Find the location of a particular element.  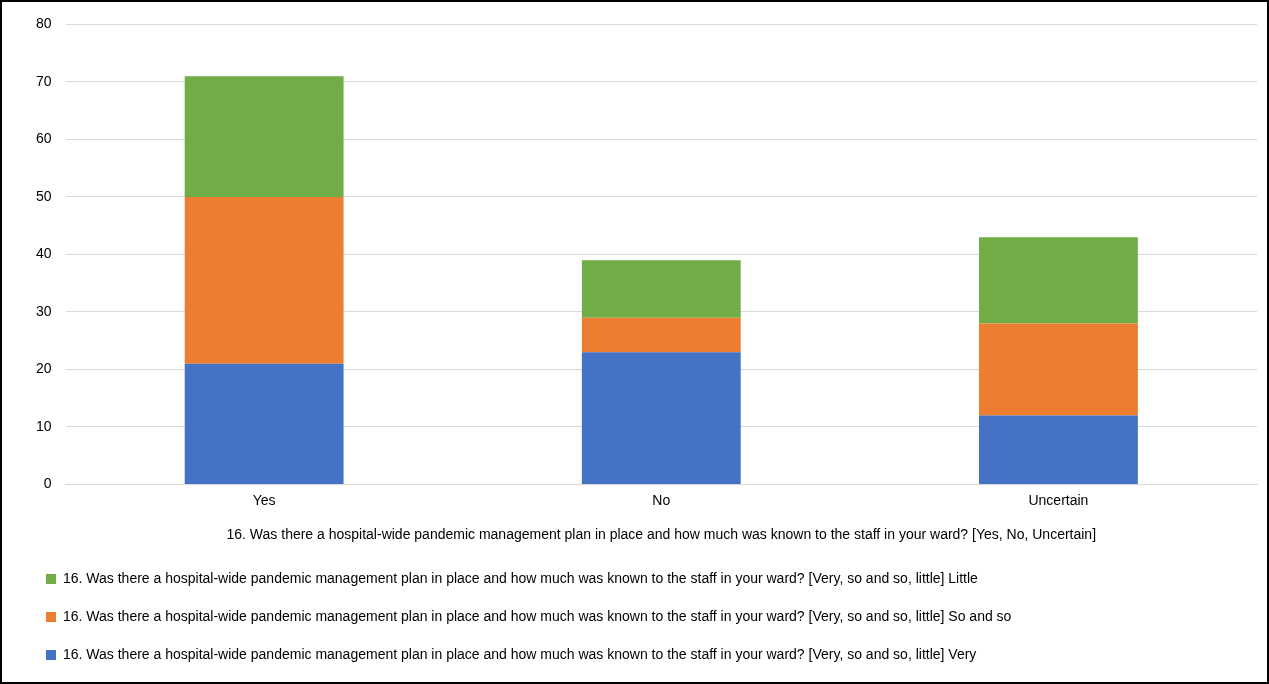

legend-label: 16. Was there a hospital-wide pandemic management plan in place and how much was known to the staff in your ward? [Very, so and so, little] So and so is located at coordinates (537, 615).